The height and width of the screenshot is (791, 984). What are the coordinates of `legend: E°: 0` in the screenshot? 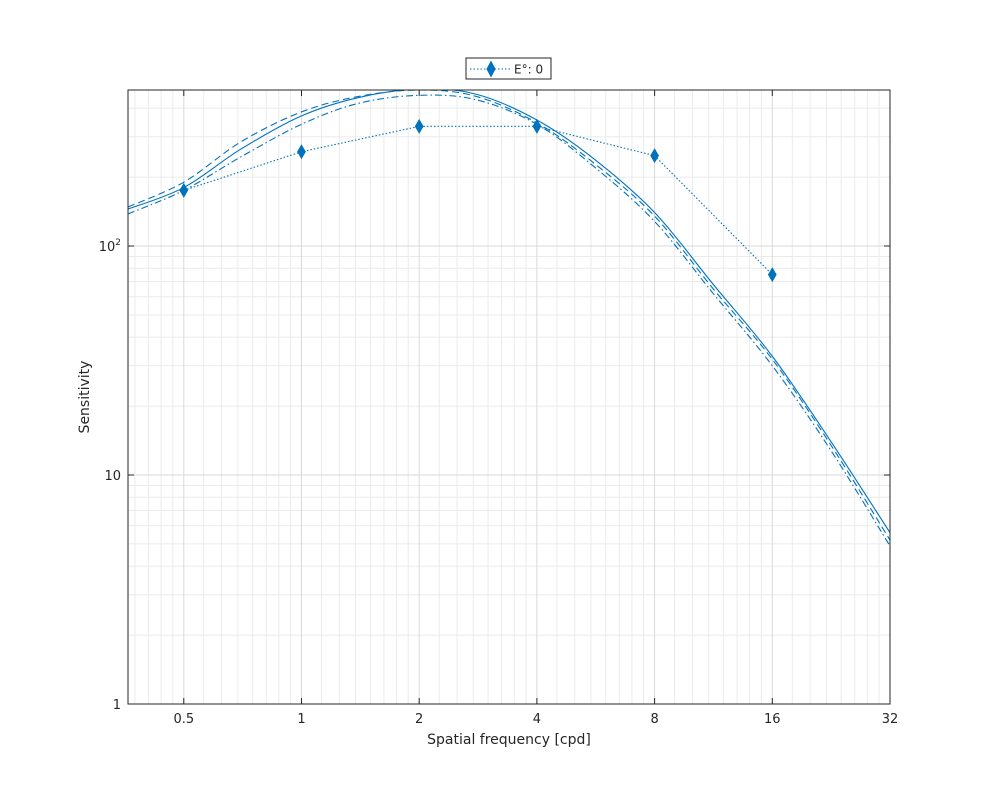 It's located at (508, 68).